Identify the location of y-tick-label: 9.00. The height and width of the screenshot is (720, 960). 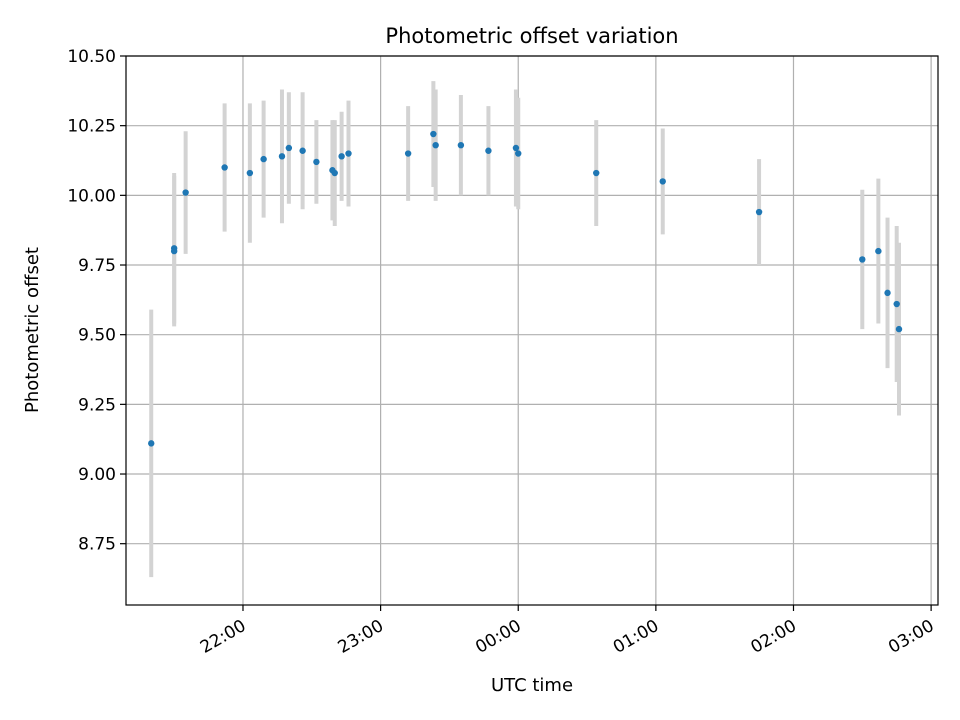
(97, 475).